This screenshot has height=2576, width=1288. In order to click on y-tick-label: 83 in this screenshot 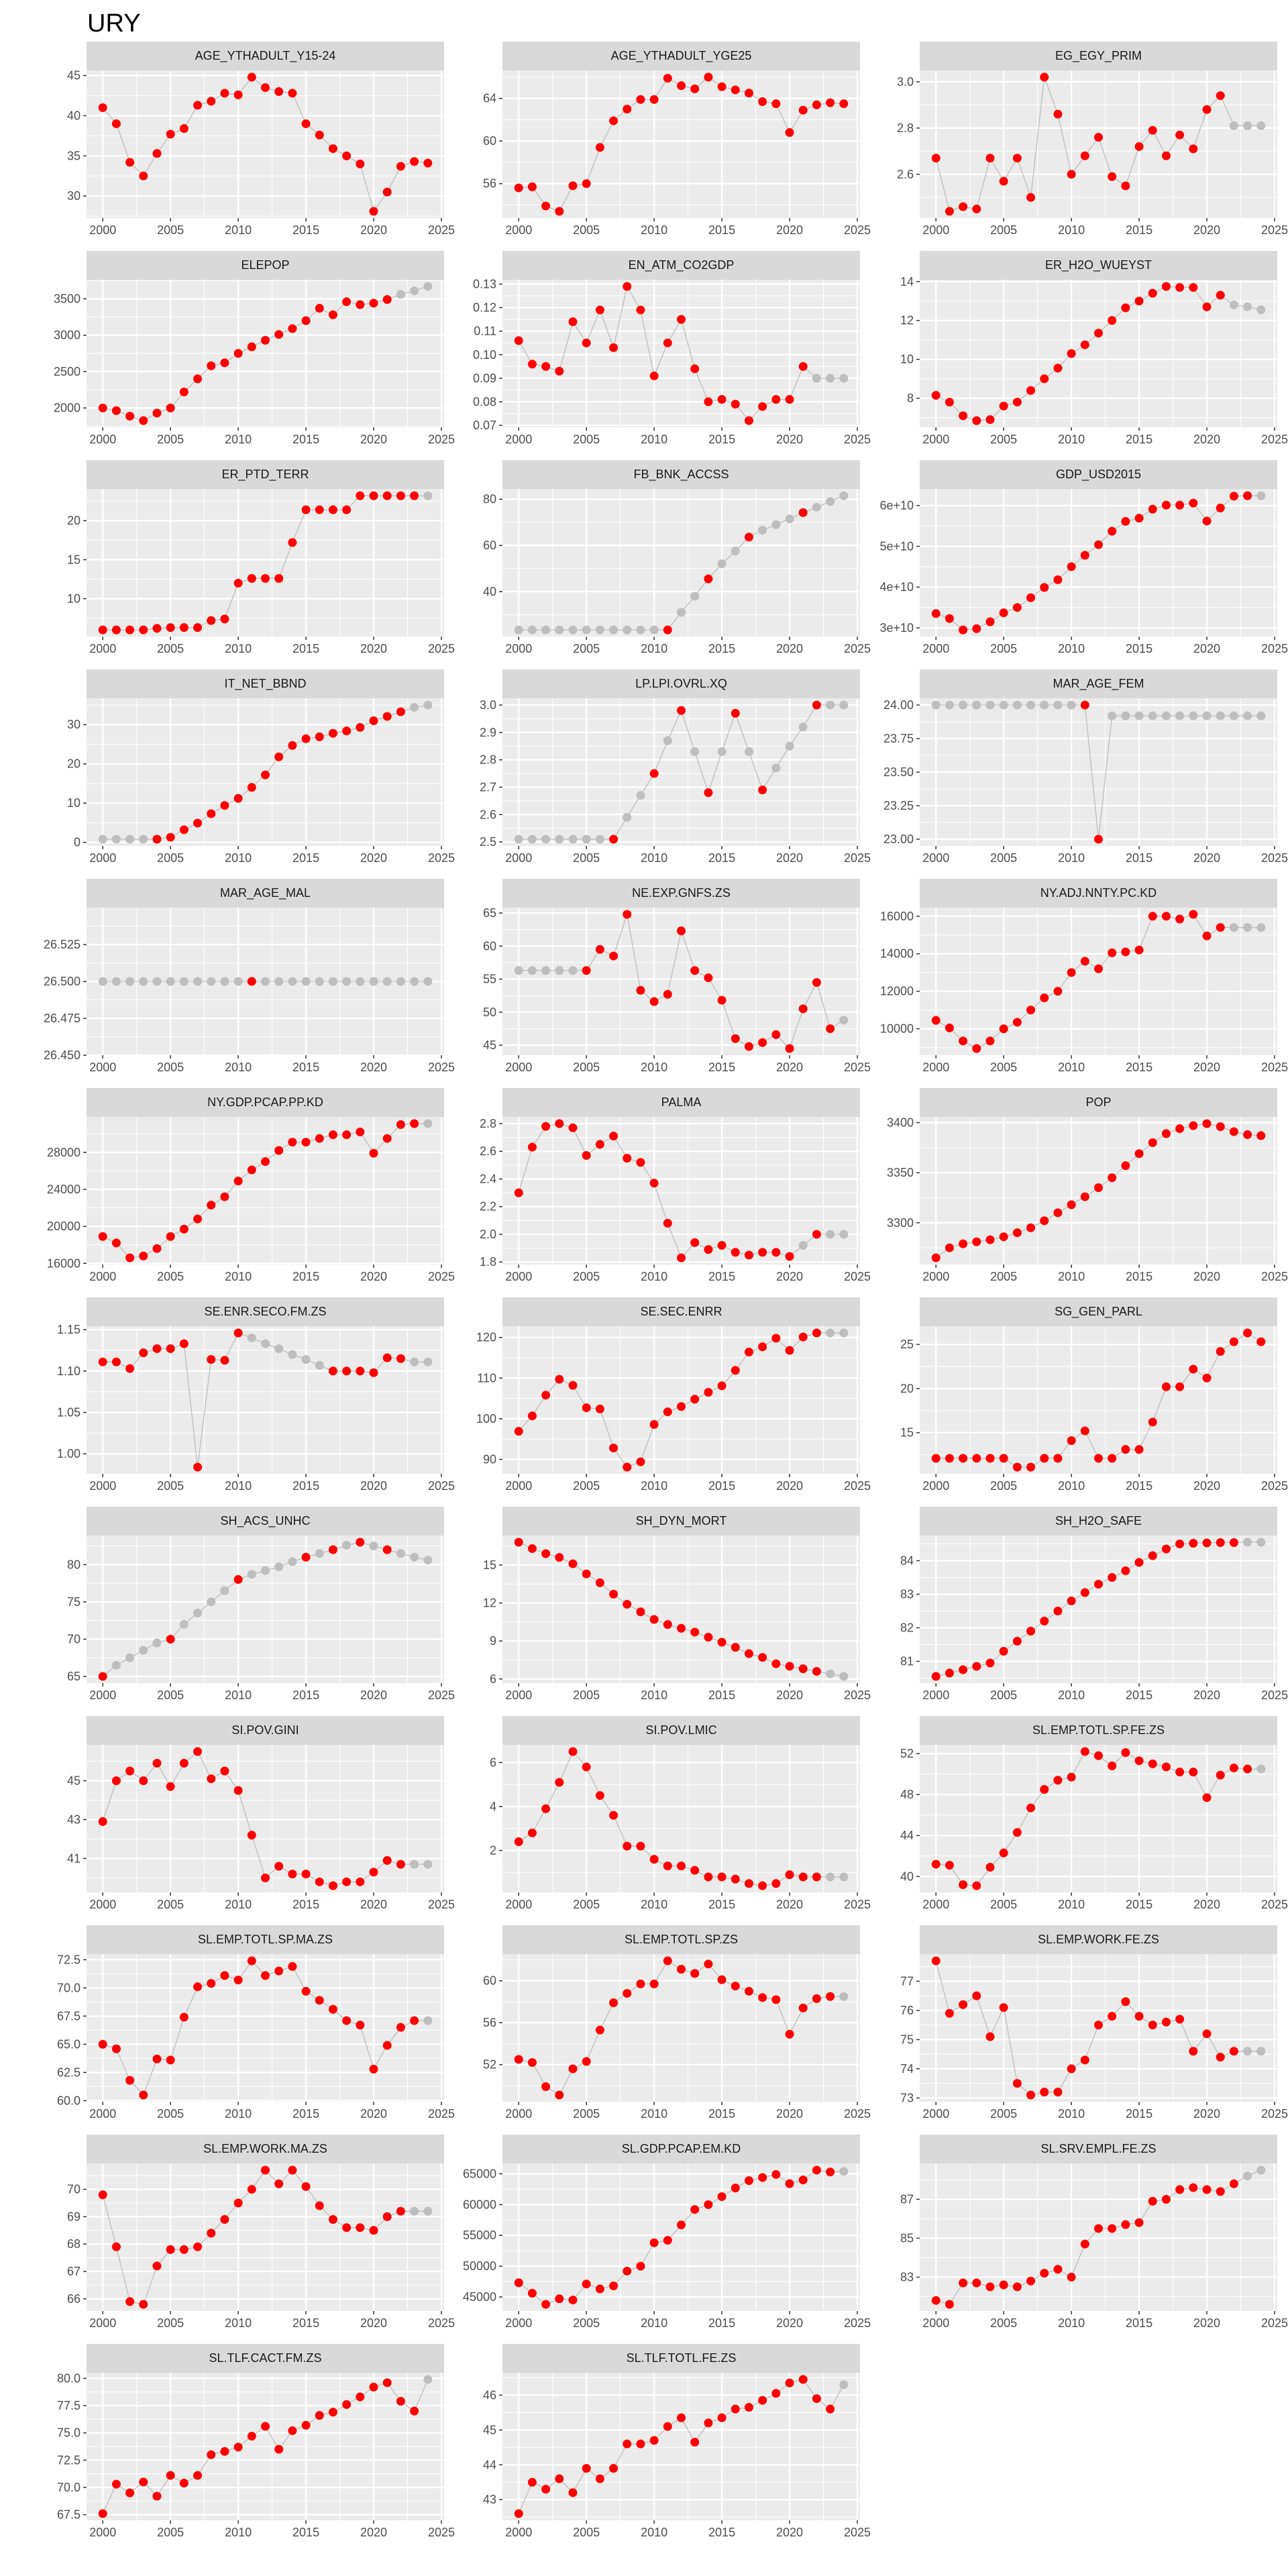, I will do `click(907, 1594)`.